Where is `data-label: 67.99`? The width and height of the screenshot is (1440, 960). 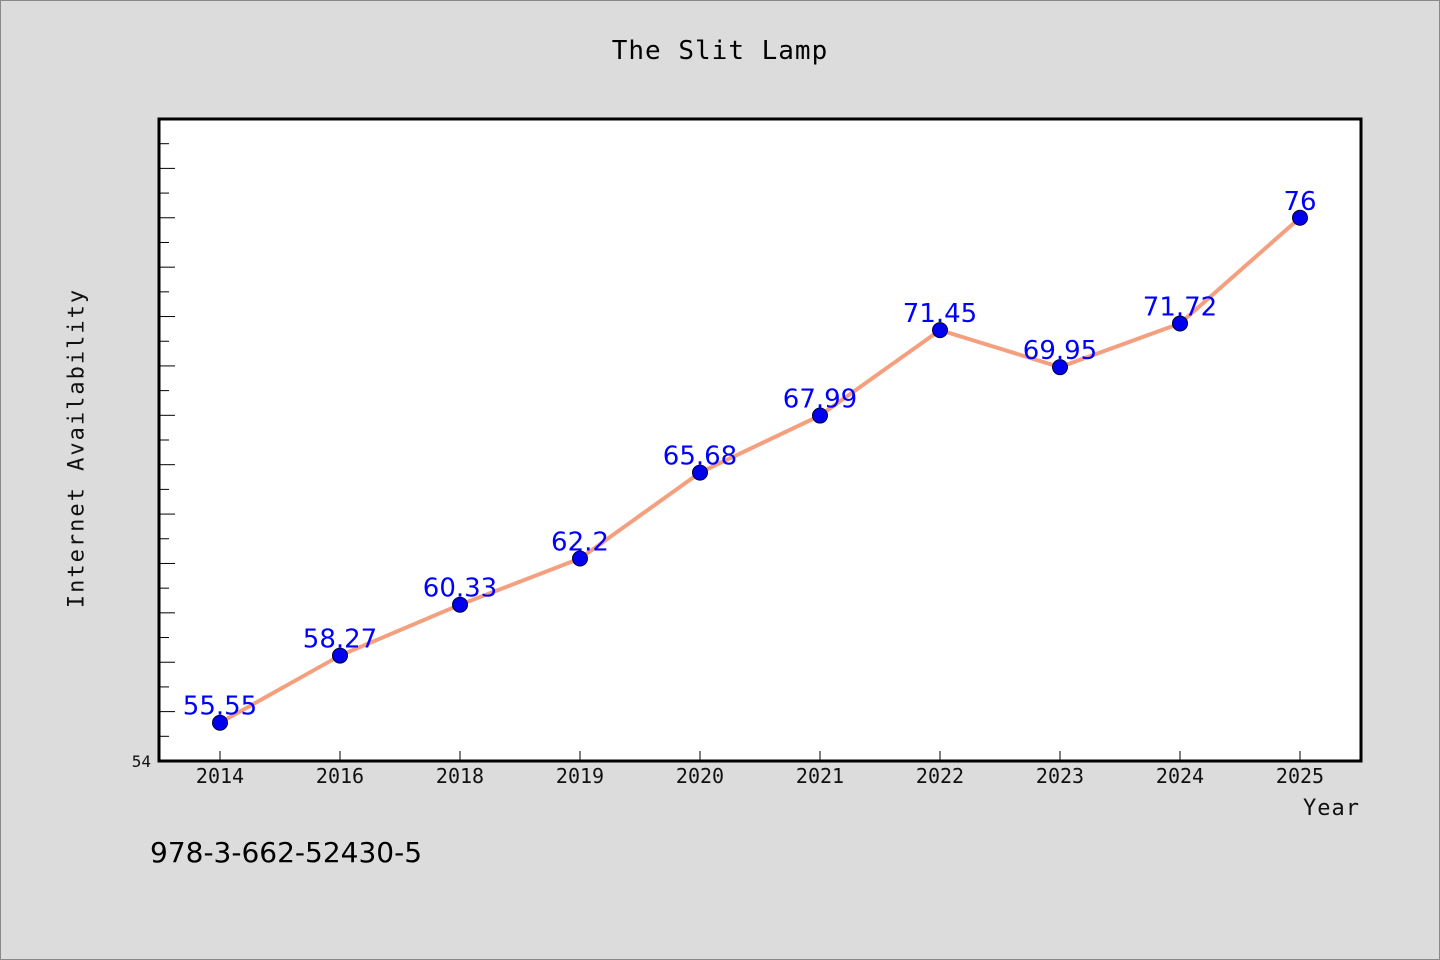
data-label: 67.99 is located at coordinates (820, 400).